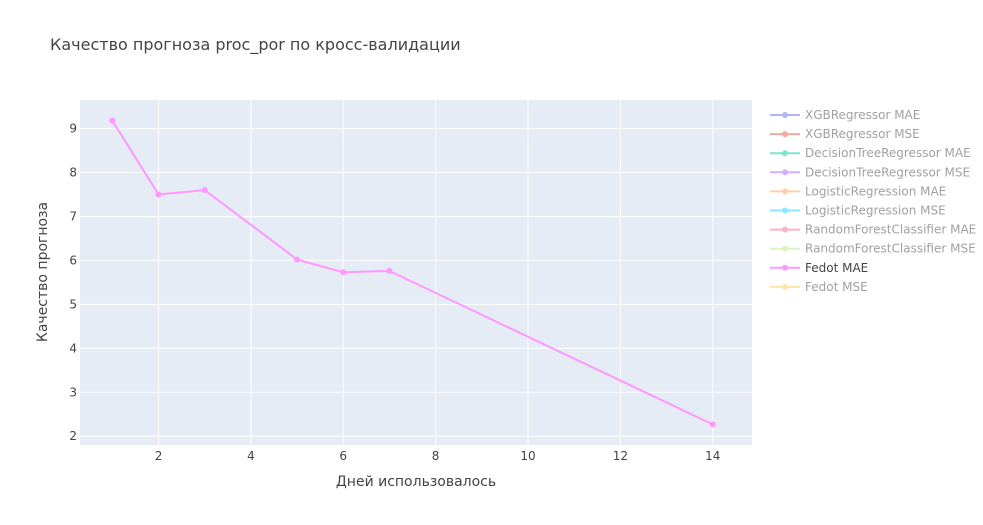  I want to click on legend-item: Fedot MAE, so click(819, 268).